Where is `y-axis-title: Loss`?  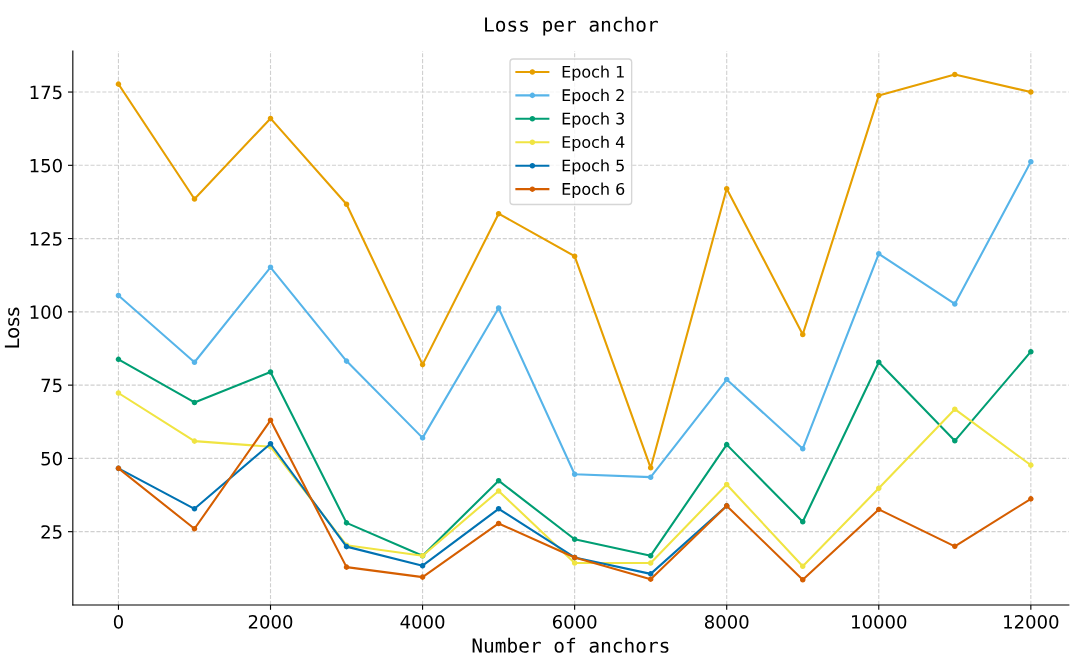 y-axis-title: Loss is located at coordinates (12, 327).